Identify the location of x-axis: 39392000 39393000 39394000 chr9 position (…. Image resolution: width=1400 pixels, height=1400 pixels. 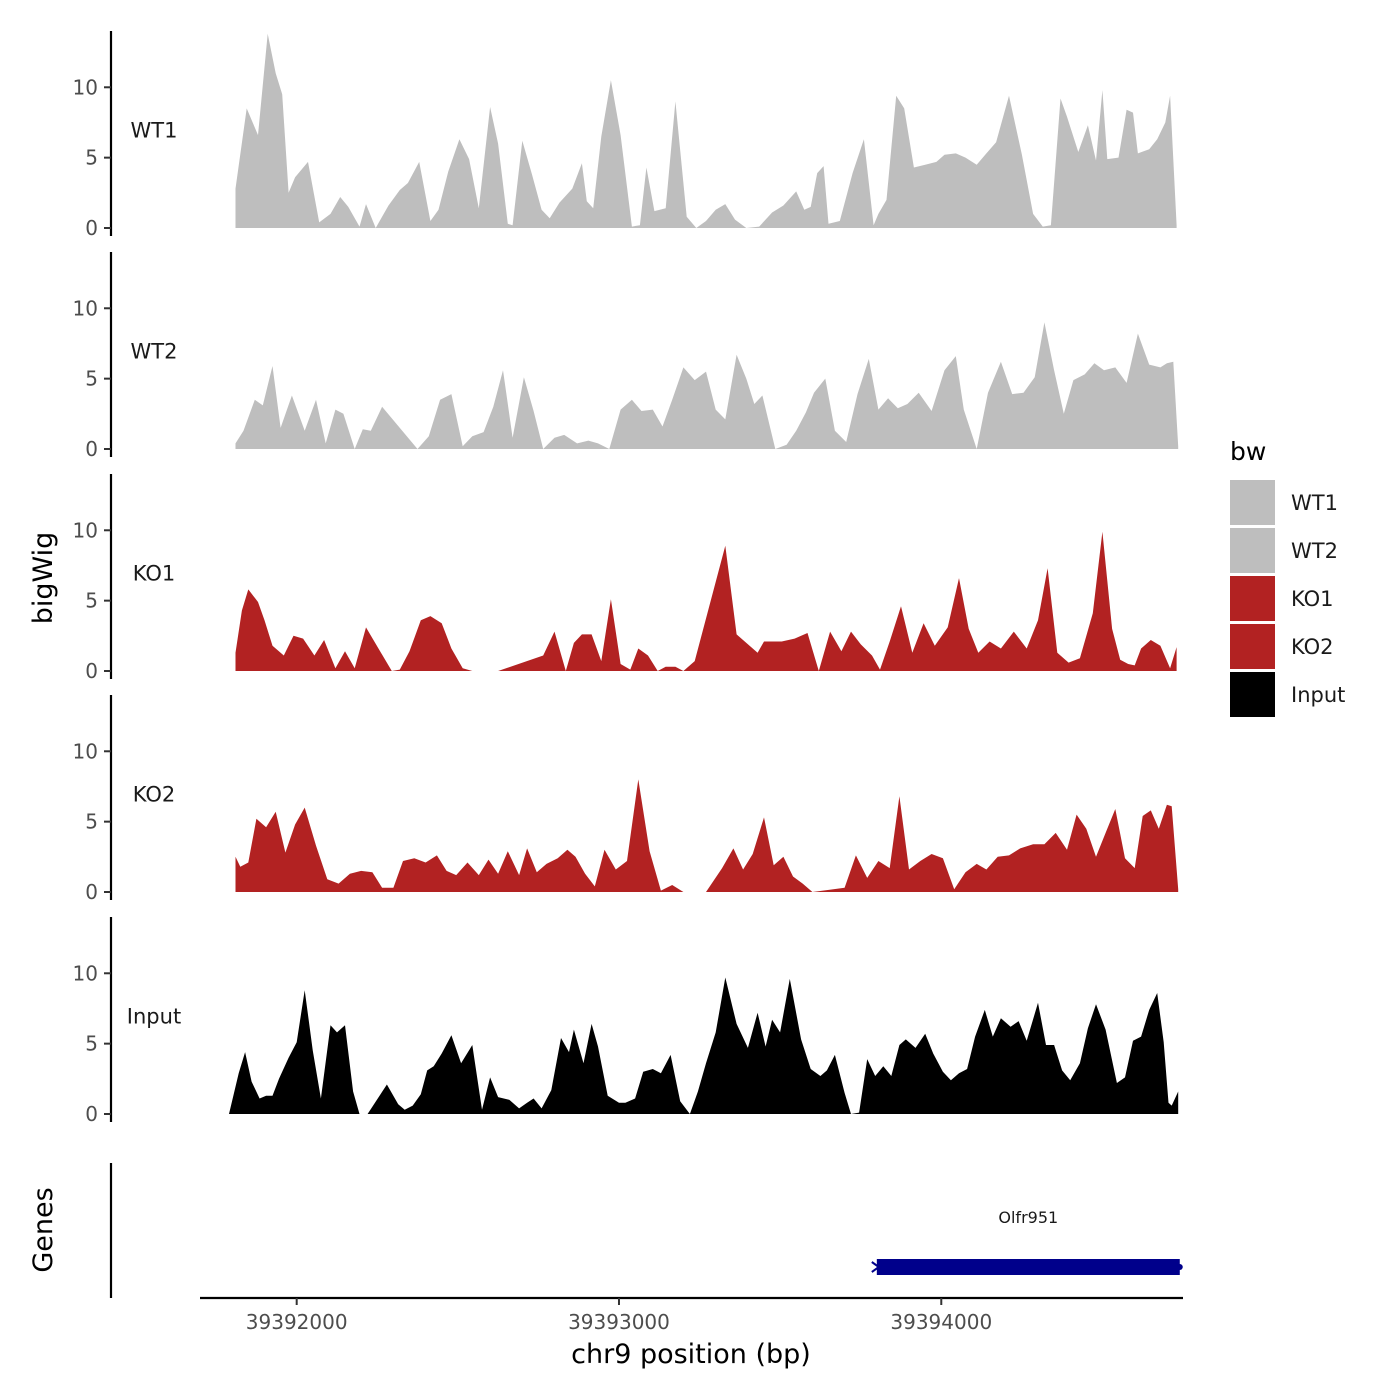
(691, 1333).